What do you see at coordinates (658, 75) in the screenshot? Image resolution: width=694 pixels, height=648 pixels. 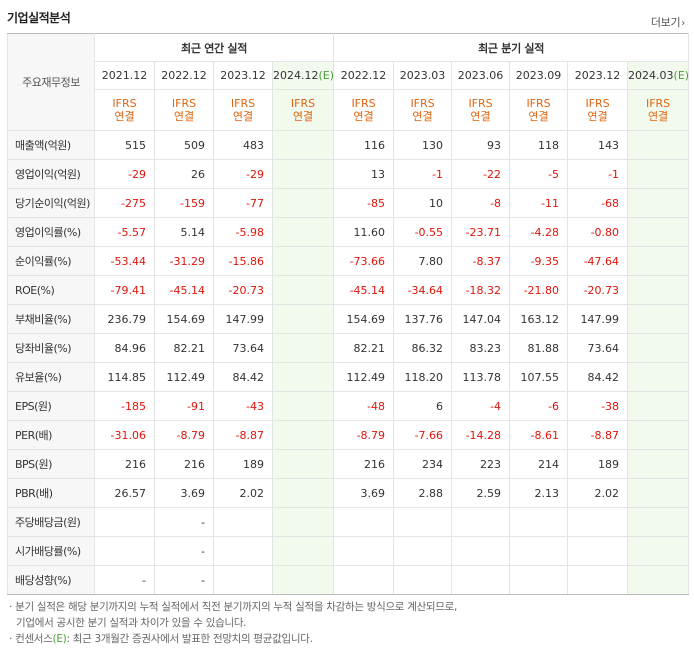 I see `quarter-period-header: 2024.03(E)` at bounding box center [658, 75].